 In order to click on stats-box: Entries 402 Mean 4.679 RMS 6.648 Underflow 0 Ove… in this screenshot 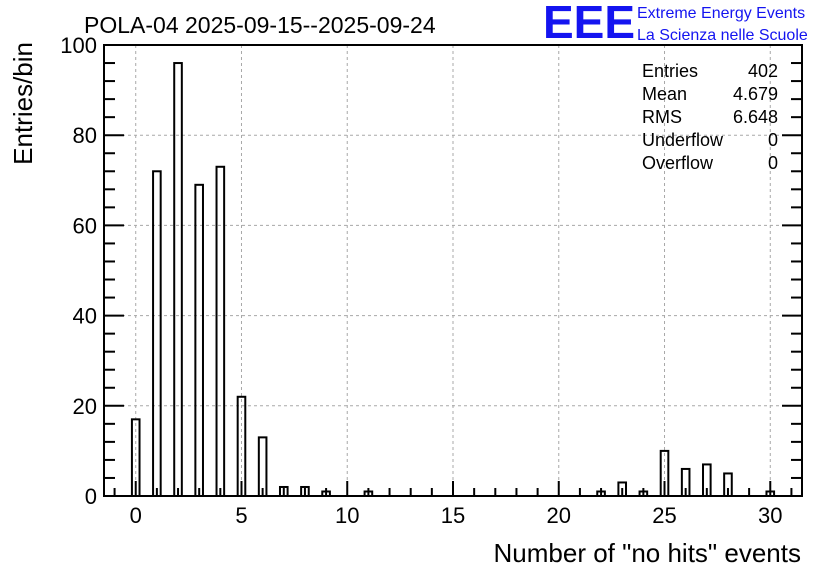, I will do `click(710, 117)`.